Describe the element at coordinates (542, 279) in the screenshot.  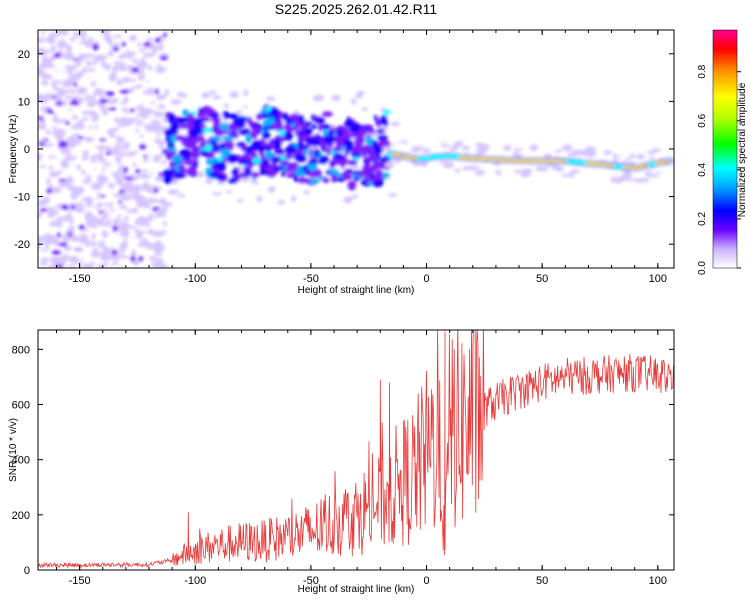
I see `x-tick-label: 50` at that location.